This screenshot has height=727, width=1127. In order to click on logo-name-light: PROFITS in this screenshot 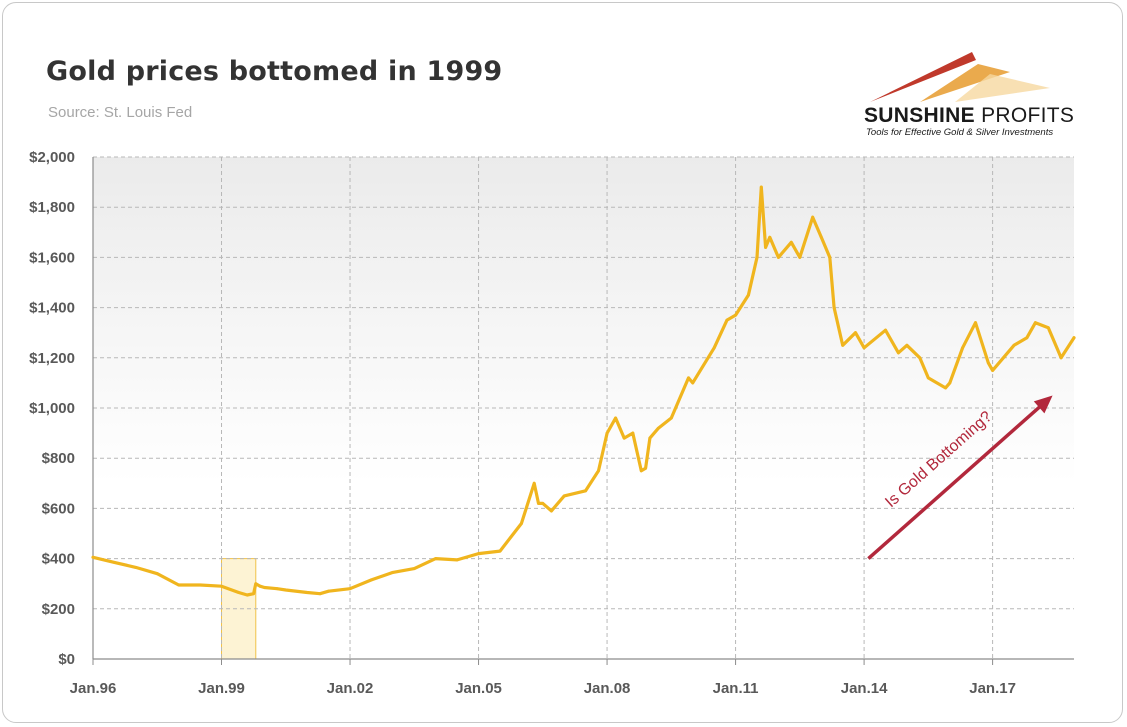, I will do `click(1028, 115)`.